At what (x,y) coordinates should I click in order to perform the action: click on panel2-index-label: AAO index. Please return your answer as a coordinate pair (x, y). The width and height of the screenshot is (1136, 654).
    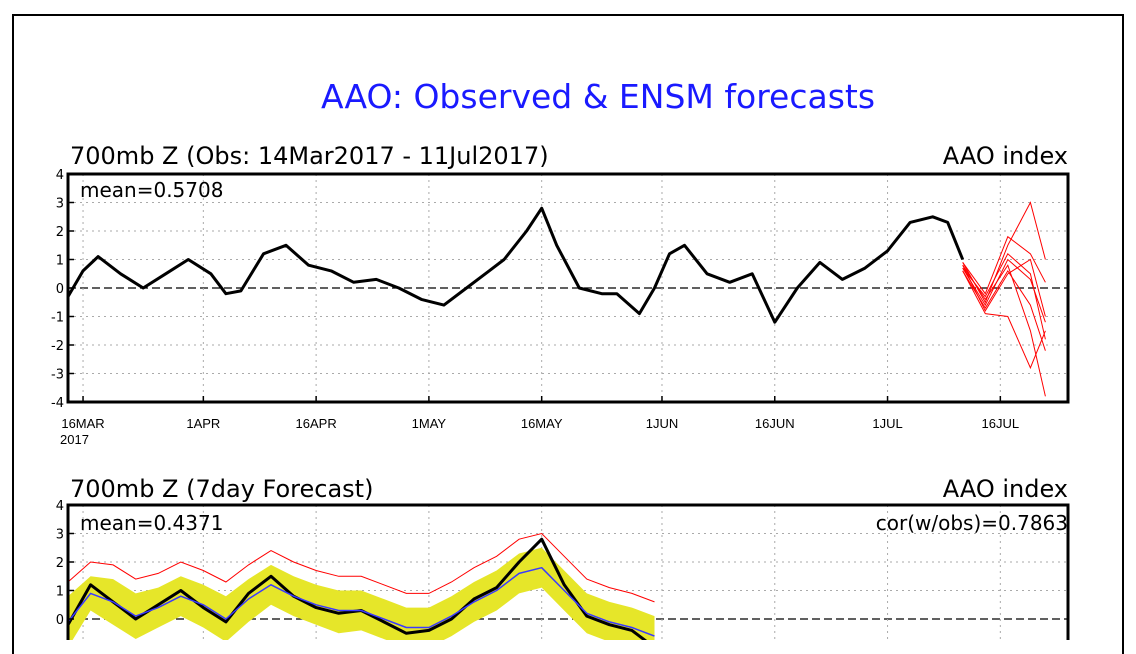
    Looking at the image, I should click on (1005, 489).